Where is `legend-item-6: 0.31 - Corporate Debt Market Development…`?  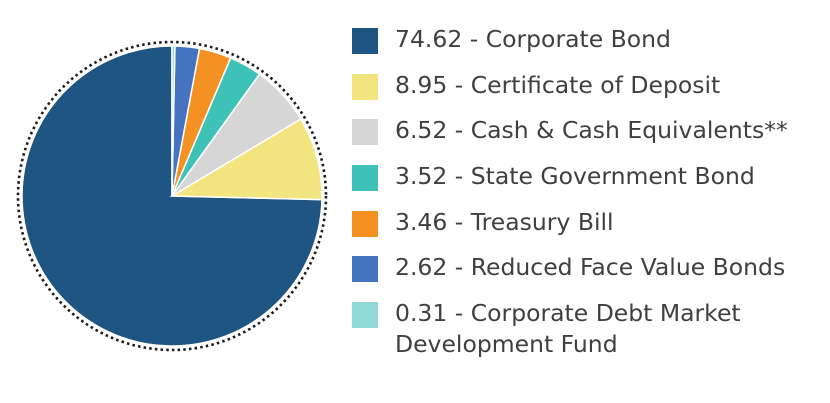
legend-item-6: 0.31 - Corporate Debt Market Development… is located at coordinates (590, 328).